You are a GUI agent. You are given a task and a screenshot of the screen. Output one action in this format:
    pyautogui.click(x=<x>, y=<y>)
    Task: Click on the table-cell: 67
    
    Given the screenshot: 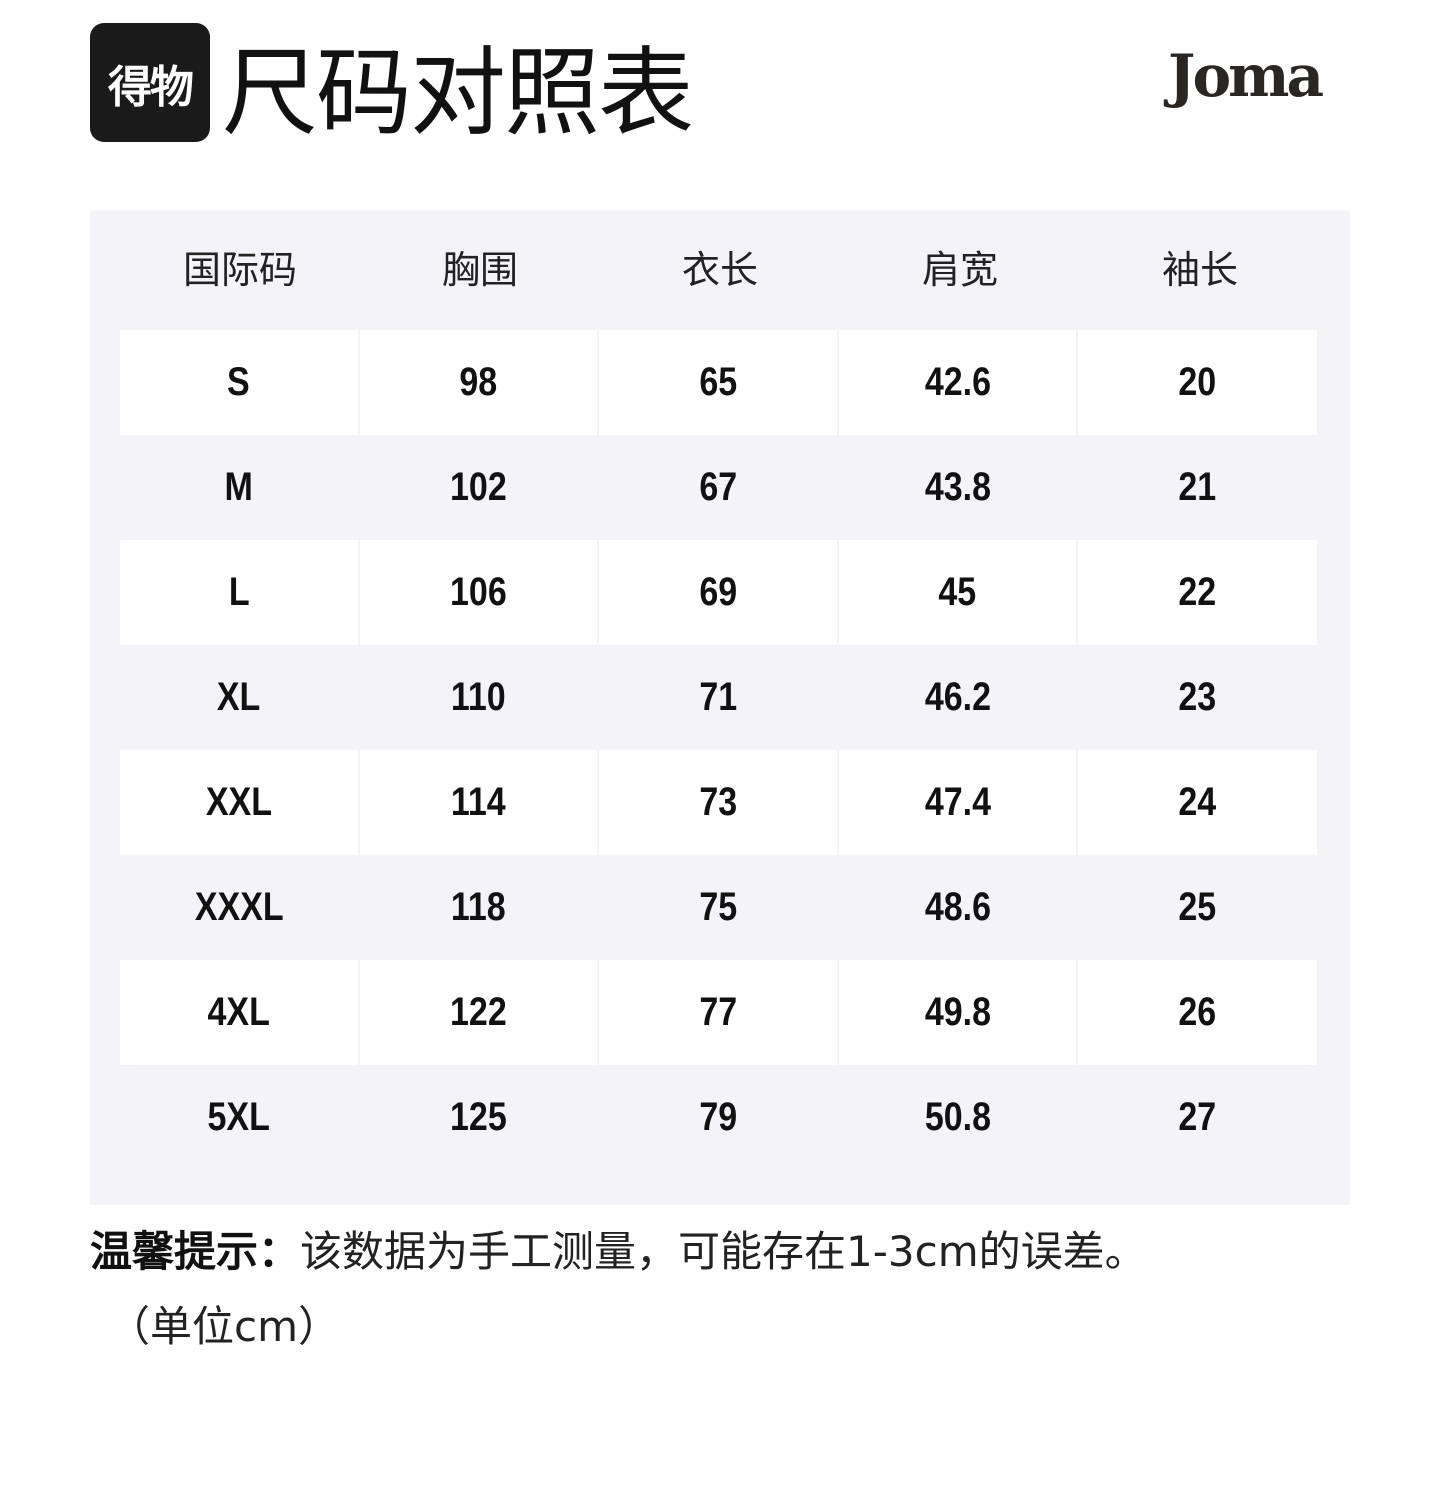 What is the action you would take?
    pyautogui.click(x=718, y=487)
    